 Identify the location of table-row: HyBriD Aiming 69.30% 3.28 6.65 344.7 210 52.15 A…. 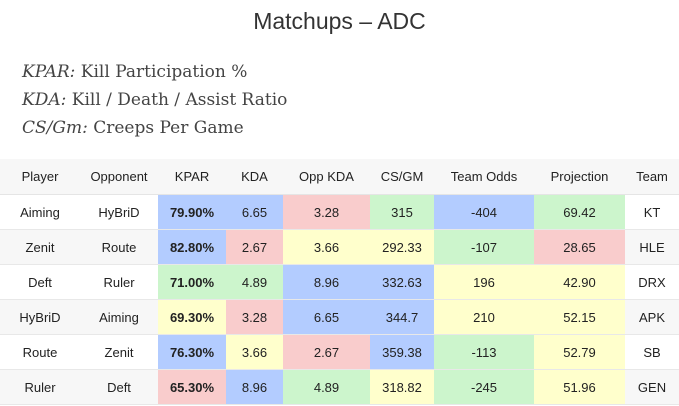
(339, 317).